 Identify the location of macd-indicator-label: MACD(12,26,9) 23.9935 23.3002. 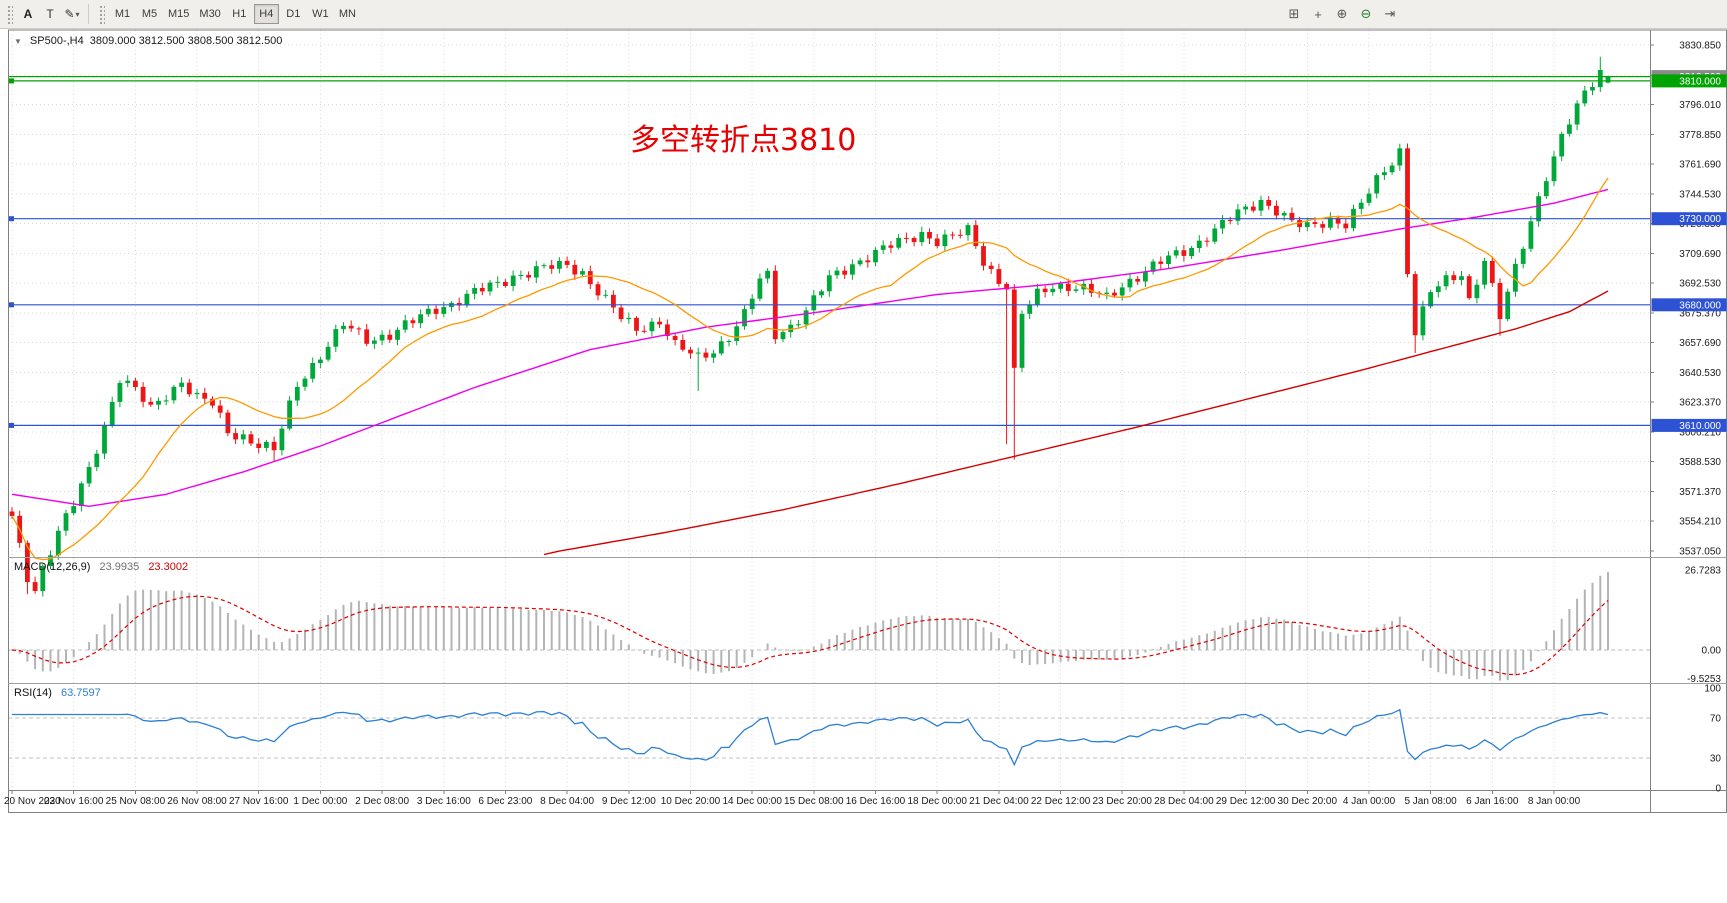
(101, 567).